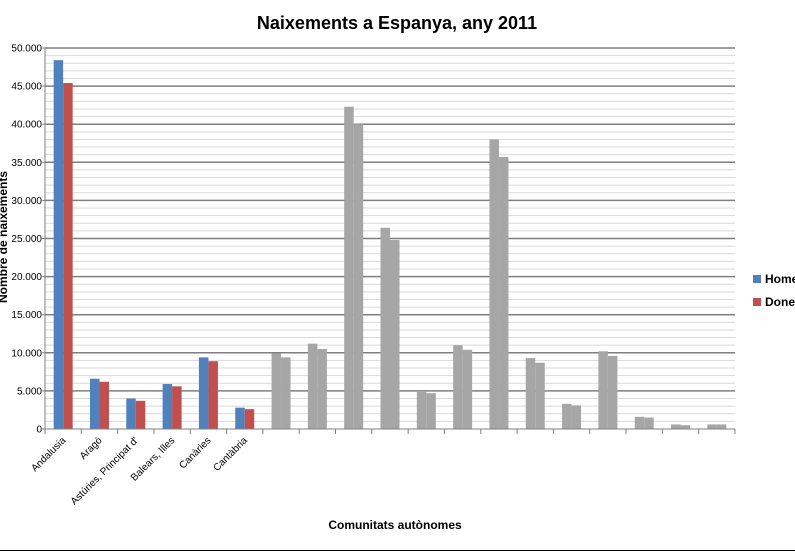  Describe the element at coordinates (780, 302) in the screenshot. I see `legend-label-dones: Dones` at that location.